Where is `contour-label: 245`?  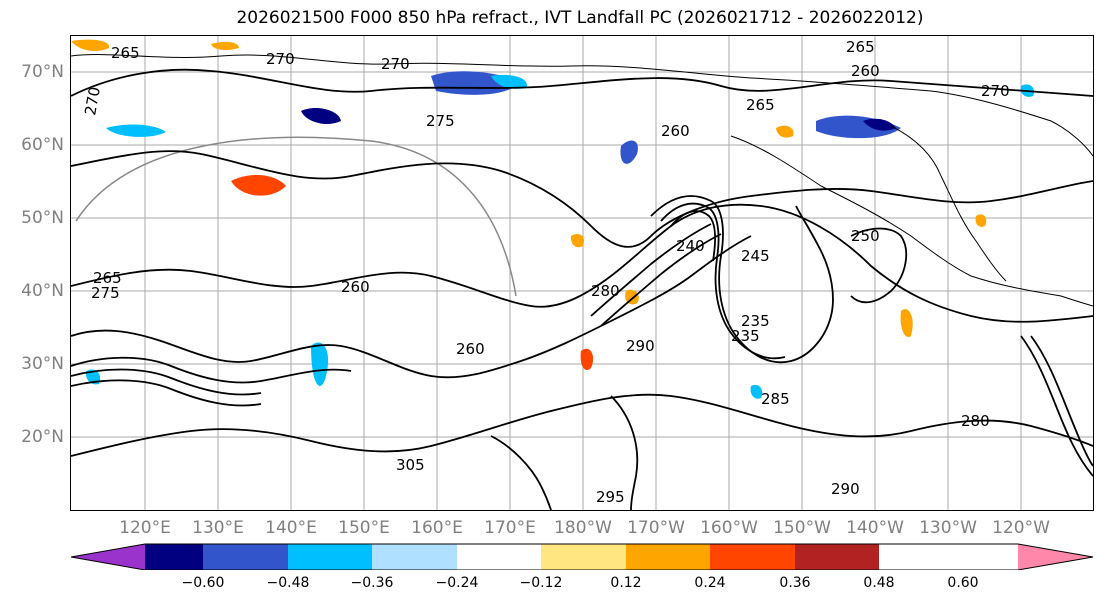
contour-label: 245 is located at coordinates (755, 256).